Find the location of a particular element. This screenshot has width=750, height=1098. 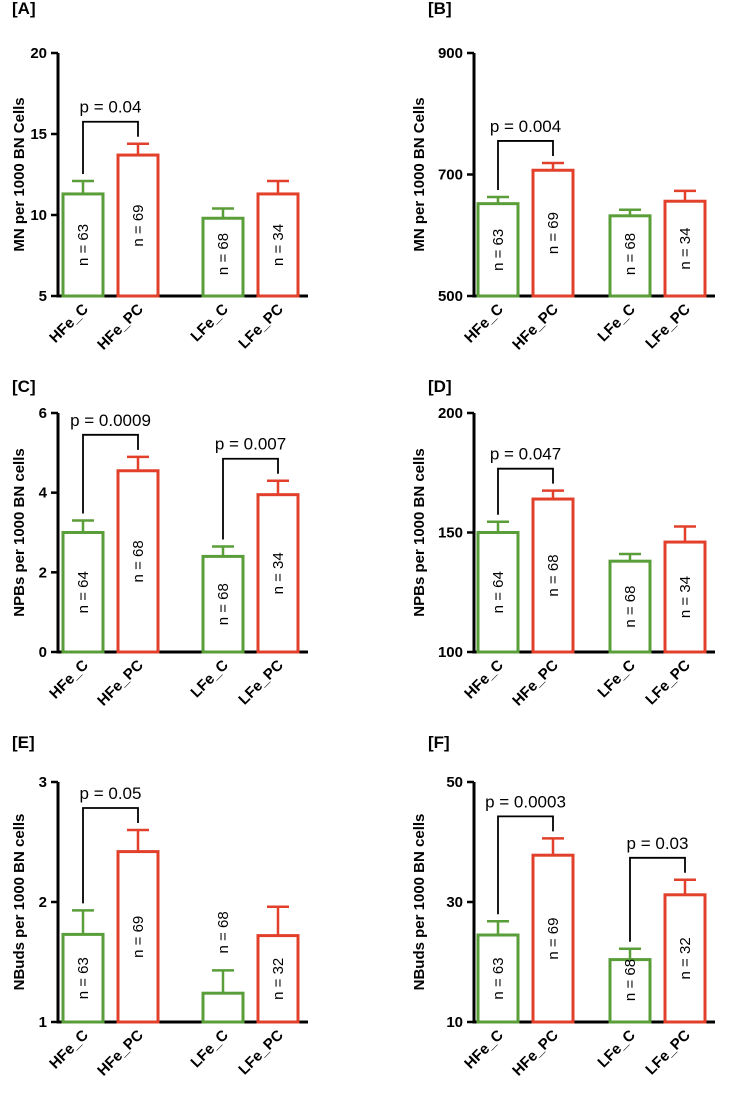

y-tick-label: 50 is located at coordinates (454, 782).